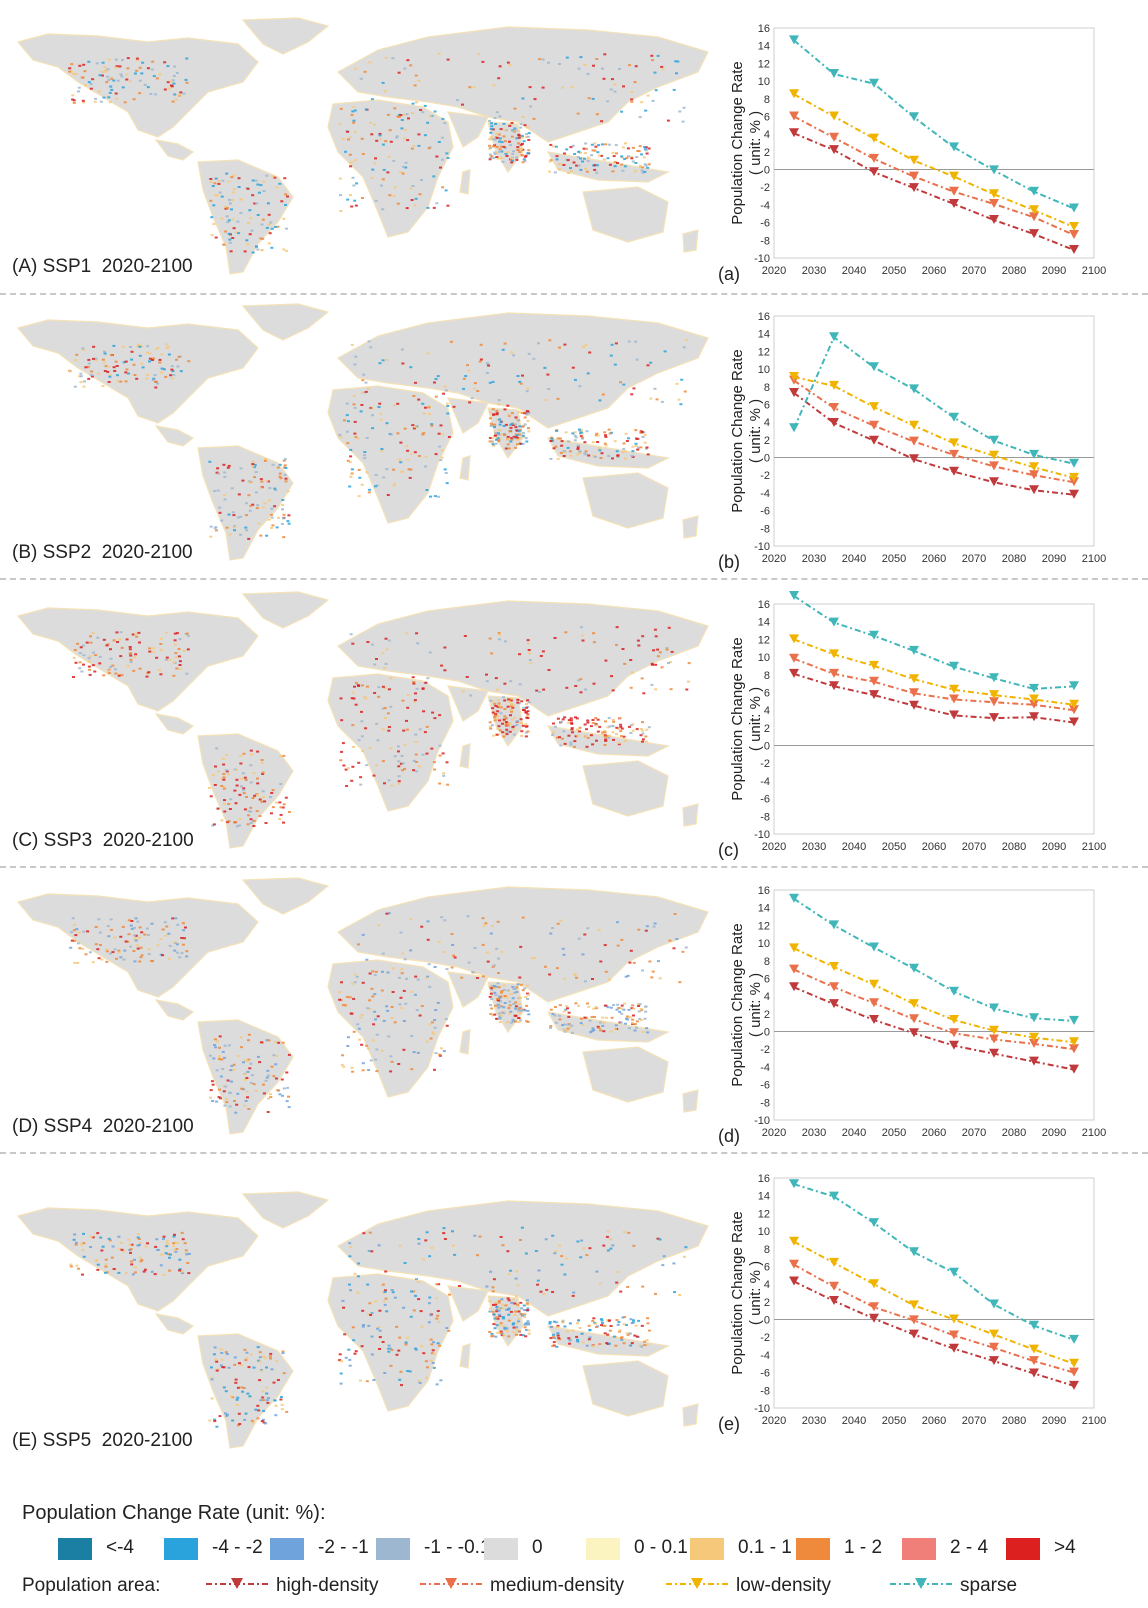 The image size is (1148, 1608). Describe the element at coordinates (120, 1547) in the screenshot. I see `legend-class-label: <-4` at that location.